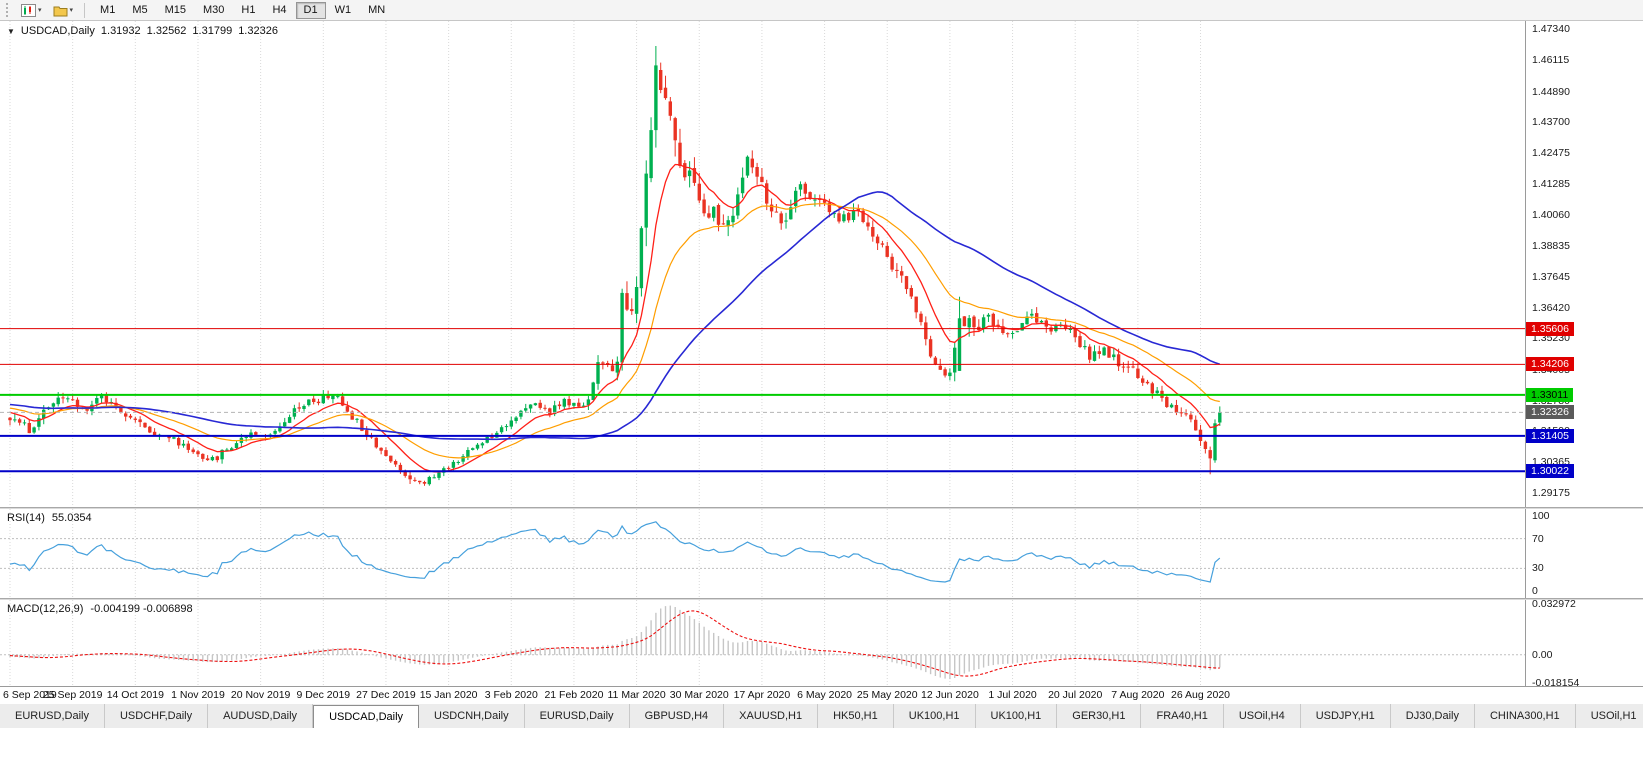 This screenshot has width=1643, height=763. What do you see at coordinates (258, 31) in the screenshot?
I see `ohlc-close: 1.32326` at bounding box center [258, 31].